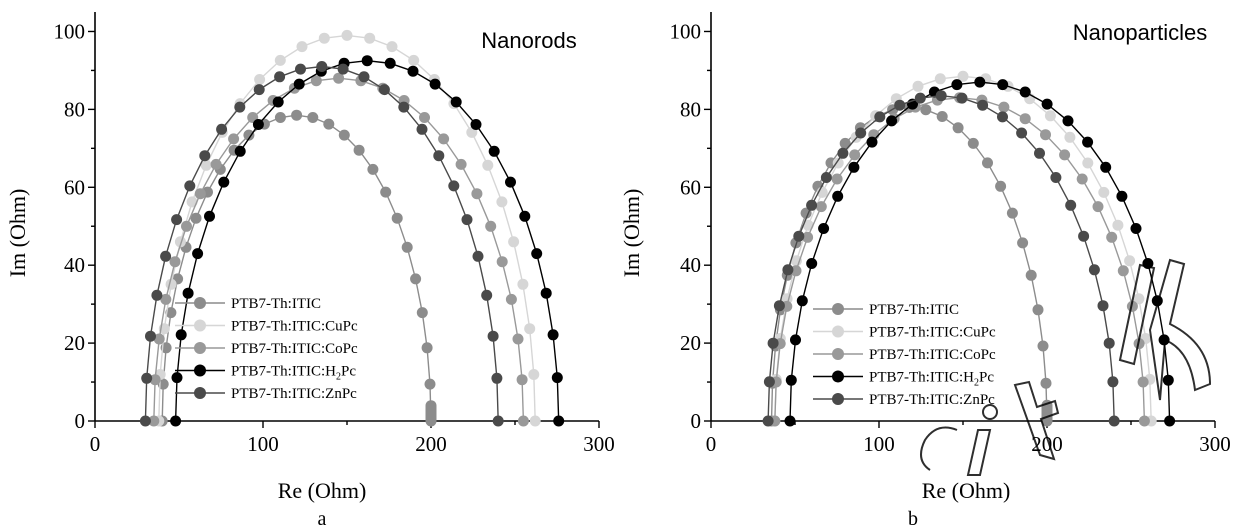 The image size is (1243, 529). Describe the element at coordinates (1215, 444) in the screenshot. I see `x-tick-label: 300` at that location.